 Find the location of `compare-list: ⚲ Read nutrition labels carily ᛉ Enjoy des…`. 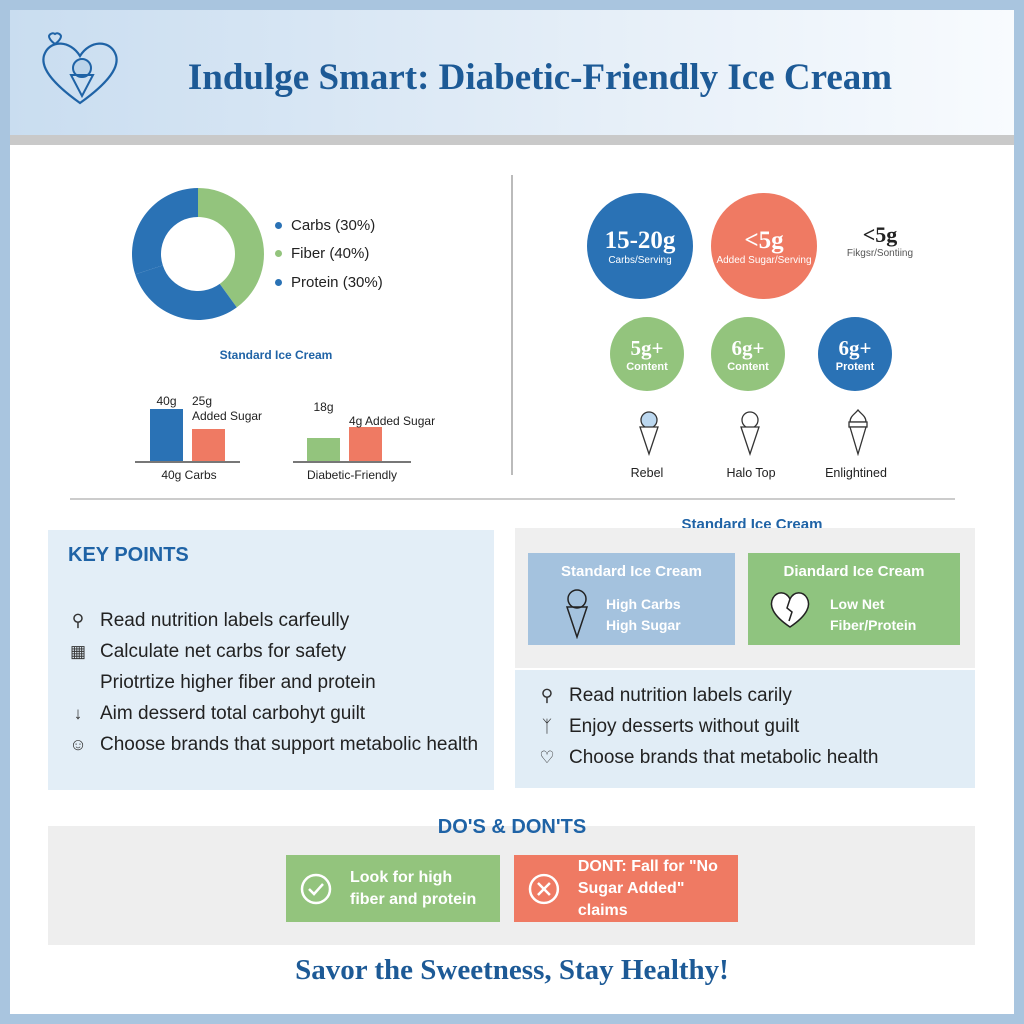

compare-list: ⚲ Read nutrition labels carily ᛉ Enjoy des… is located at coordinates (745, 729).